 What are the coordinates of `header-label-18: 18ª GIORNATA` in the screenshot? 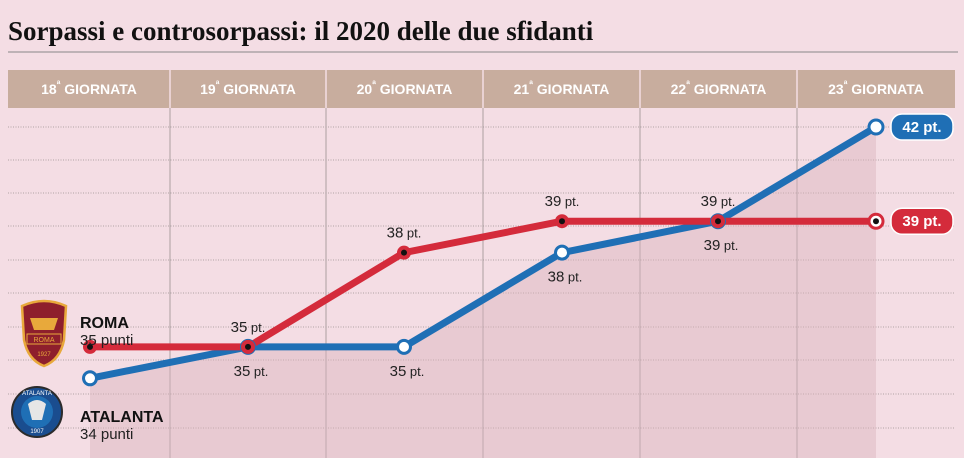 It's located at (89, 88).